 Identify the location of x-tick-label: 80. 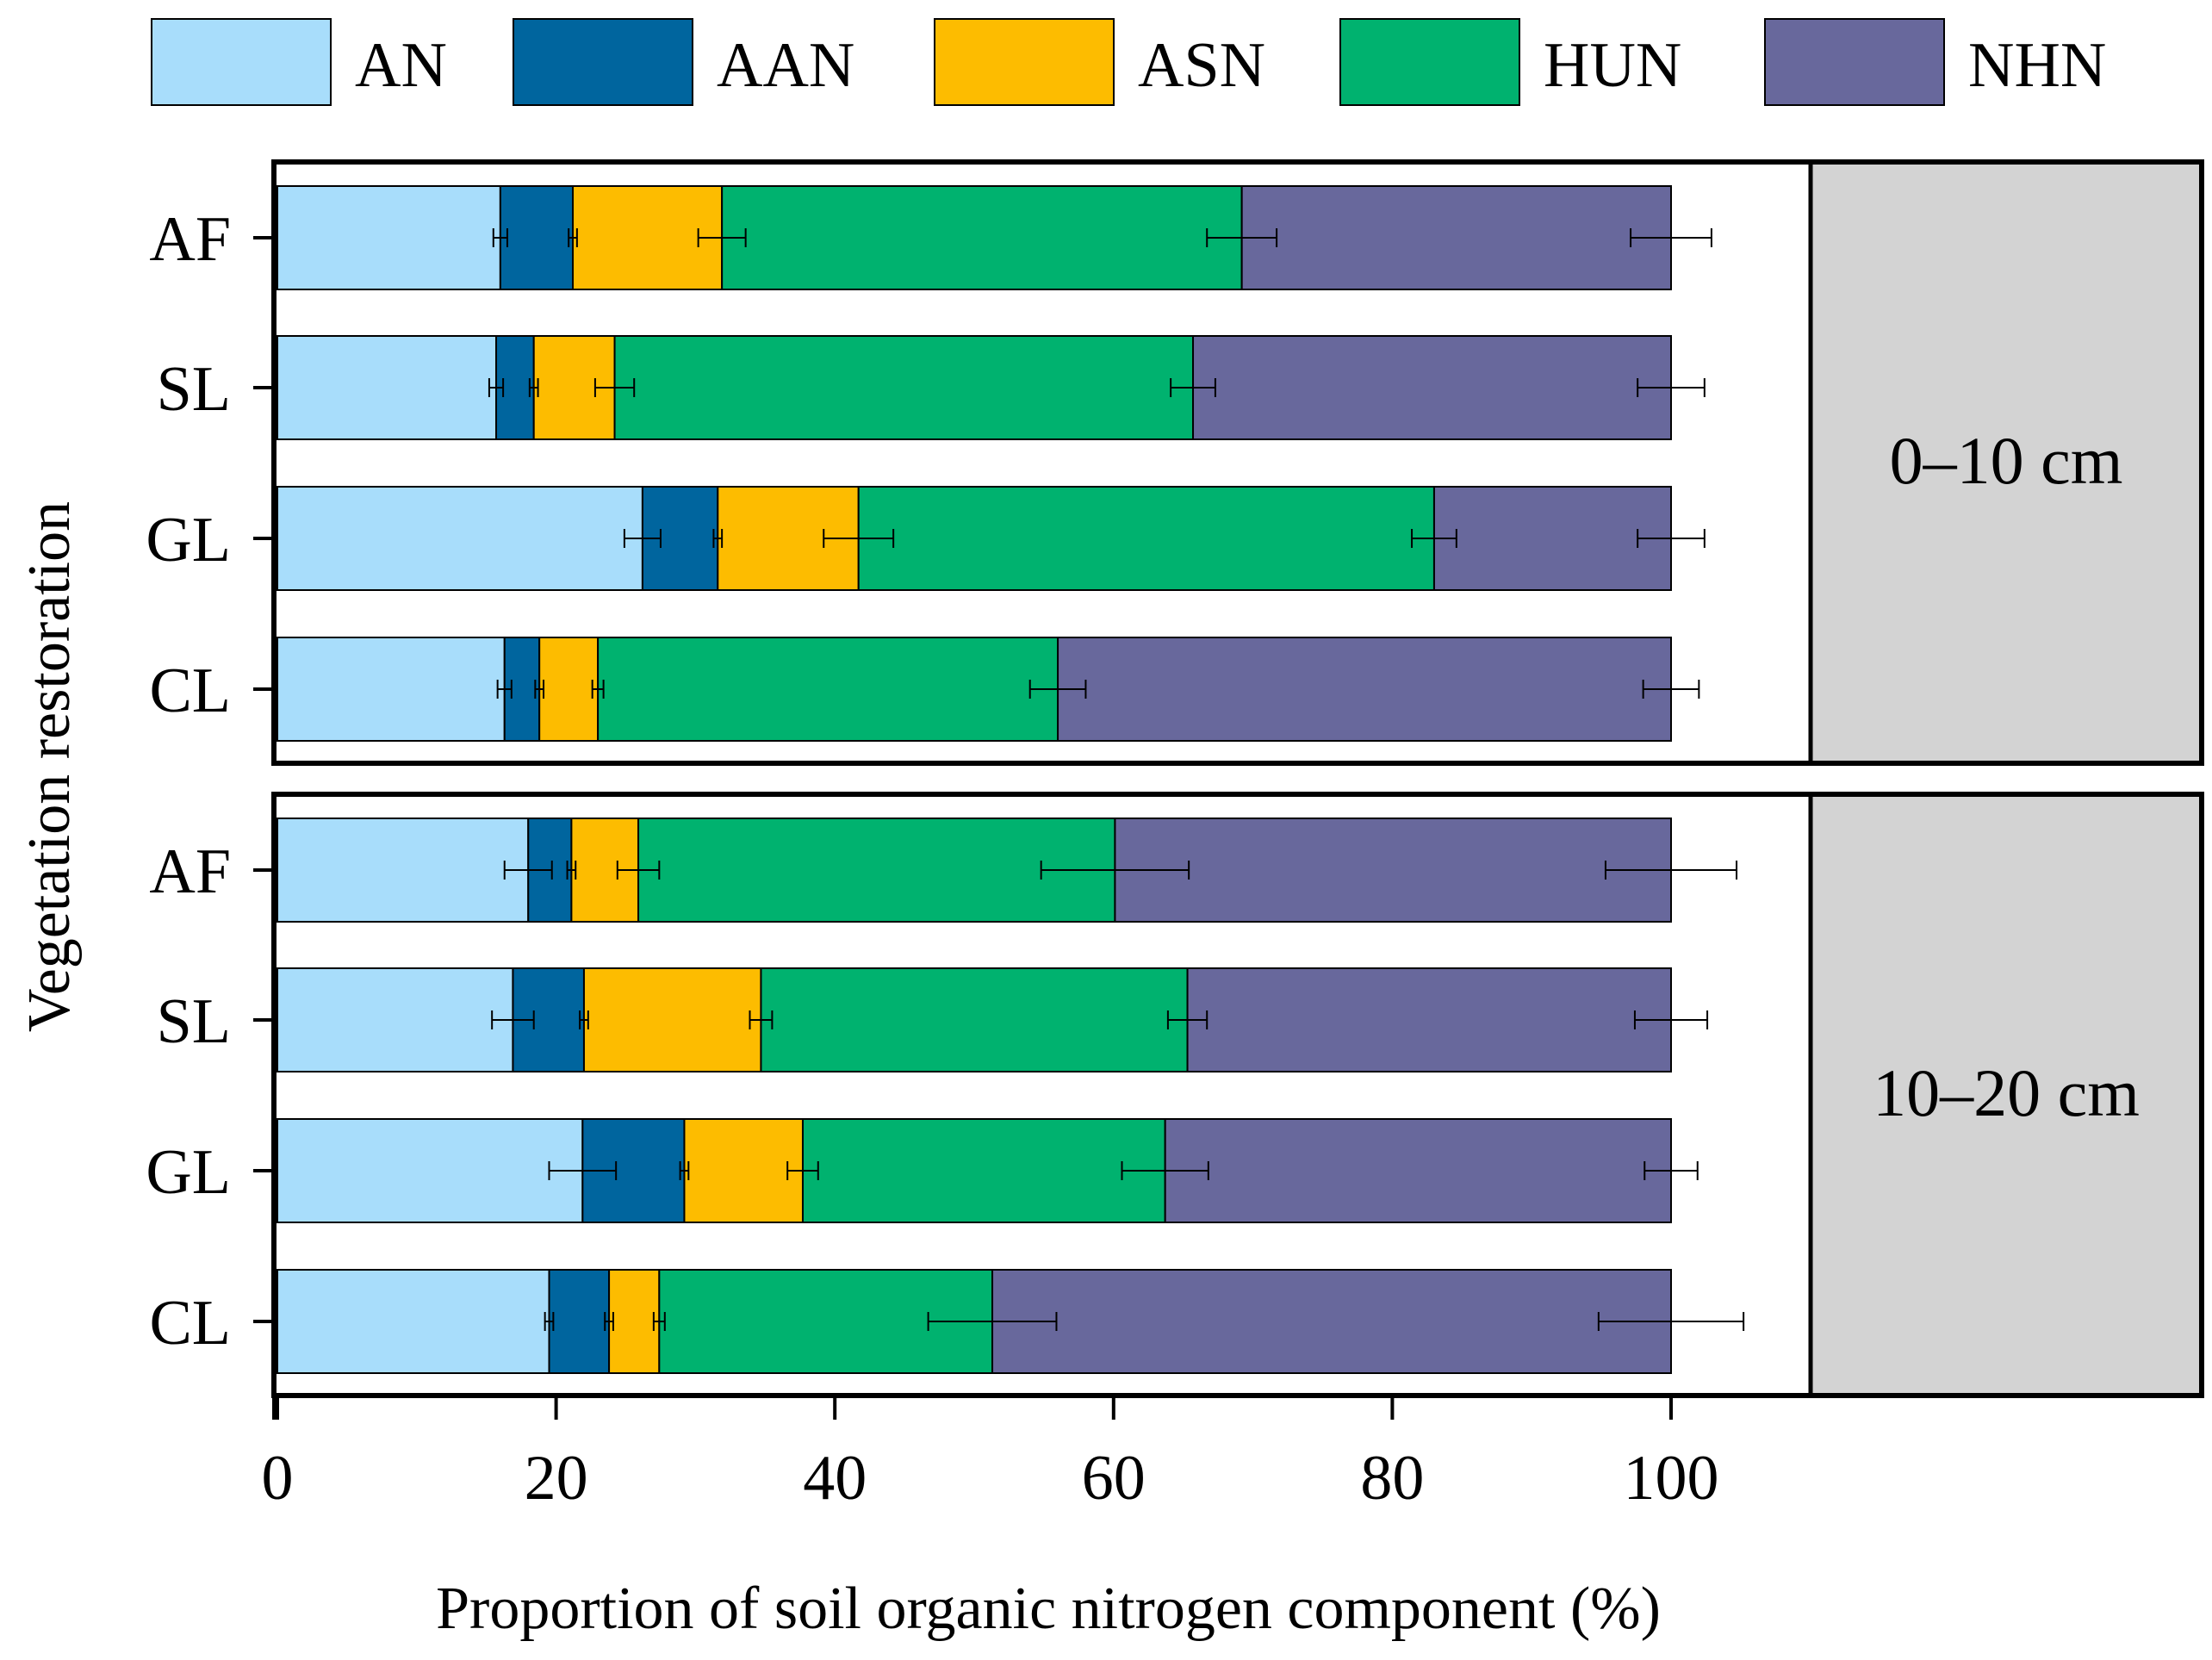
(1392, 1478).